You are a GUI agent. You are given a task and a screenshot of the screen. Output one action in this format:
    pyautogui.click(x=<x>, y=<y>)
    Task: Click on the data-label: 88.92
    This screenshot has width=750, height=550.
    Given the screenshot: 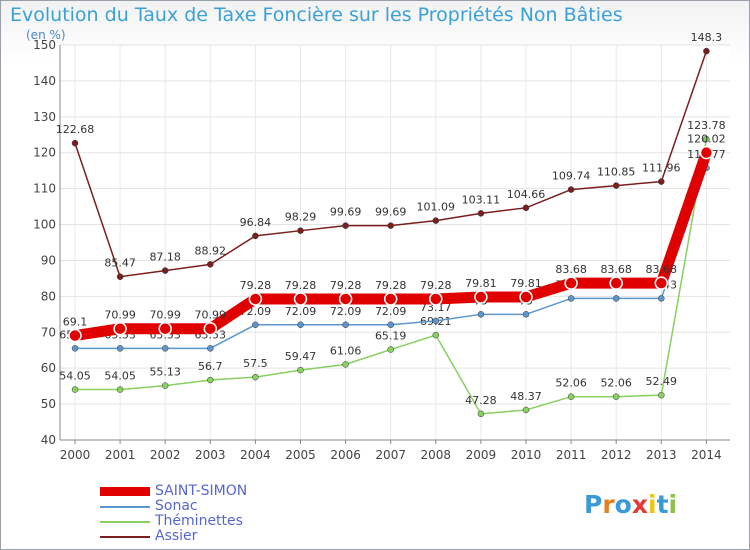 What is the action you would take?
    pyautogui.click(x=211, y=250)
    